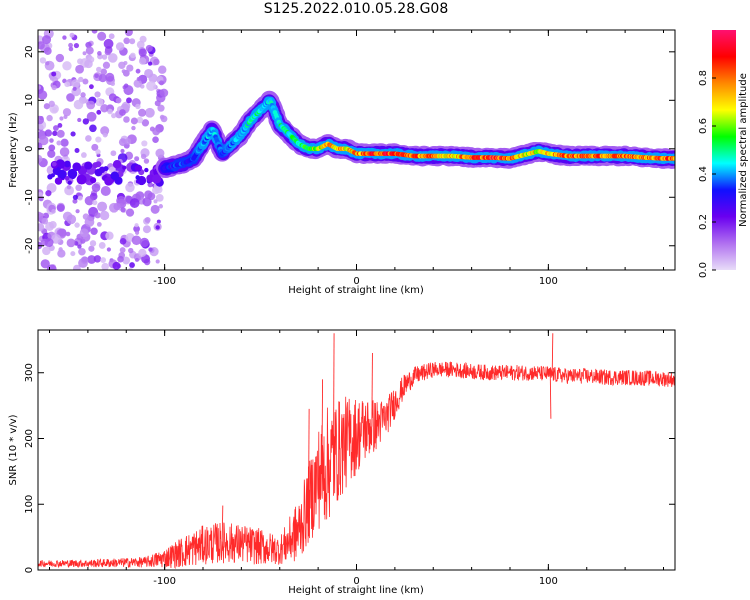  I want to click on snr-x-axis-label: Height of straight line (km), so click(356, 590).